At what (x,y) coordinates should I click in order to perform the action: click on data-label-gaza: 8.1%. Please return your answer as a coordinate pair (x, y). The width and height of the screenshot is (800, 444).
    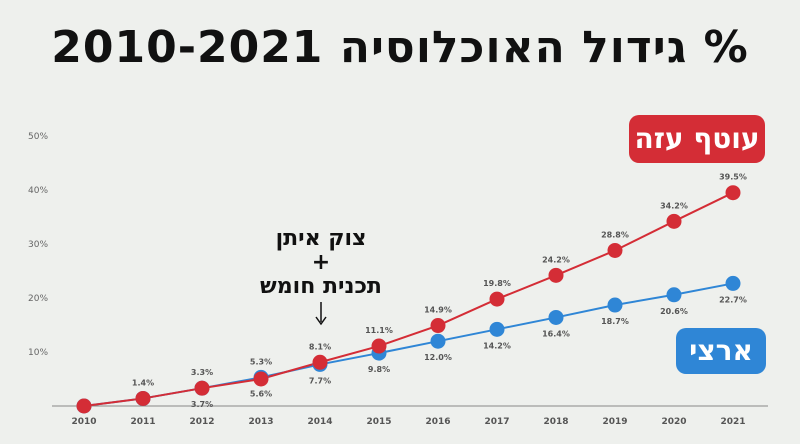
    Looking at the image, I should click on (320, 346).